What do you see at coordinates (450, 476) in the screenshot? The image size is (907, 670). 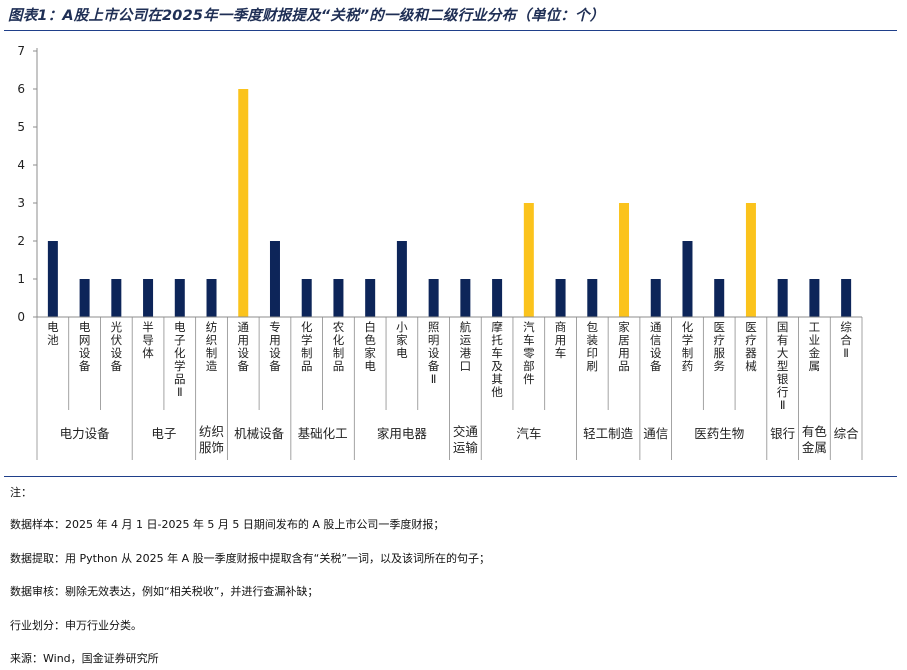 I see `notes-rule` at bounding box center [450, 476].